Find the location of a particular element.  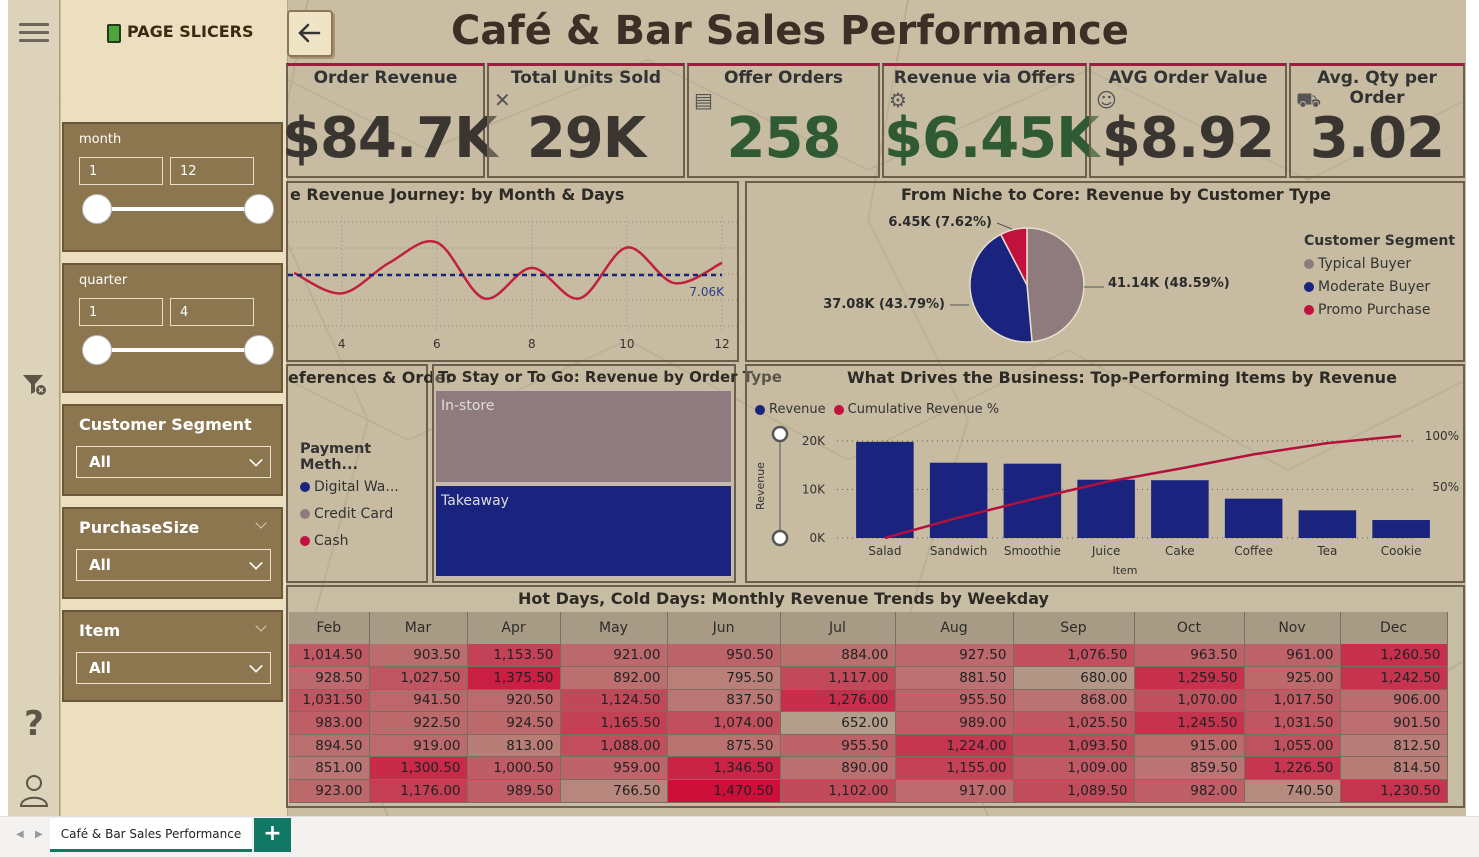

kpi-avg-qty: ⛟ Avg. Qty per Order 3.02 is located at coordinates (1377, 120).